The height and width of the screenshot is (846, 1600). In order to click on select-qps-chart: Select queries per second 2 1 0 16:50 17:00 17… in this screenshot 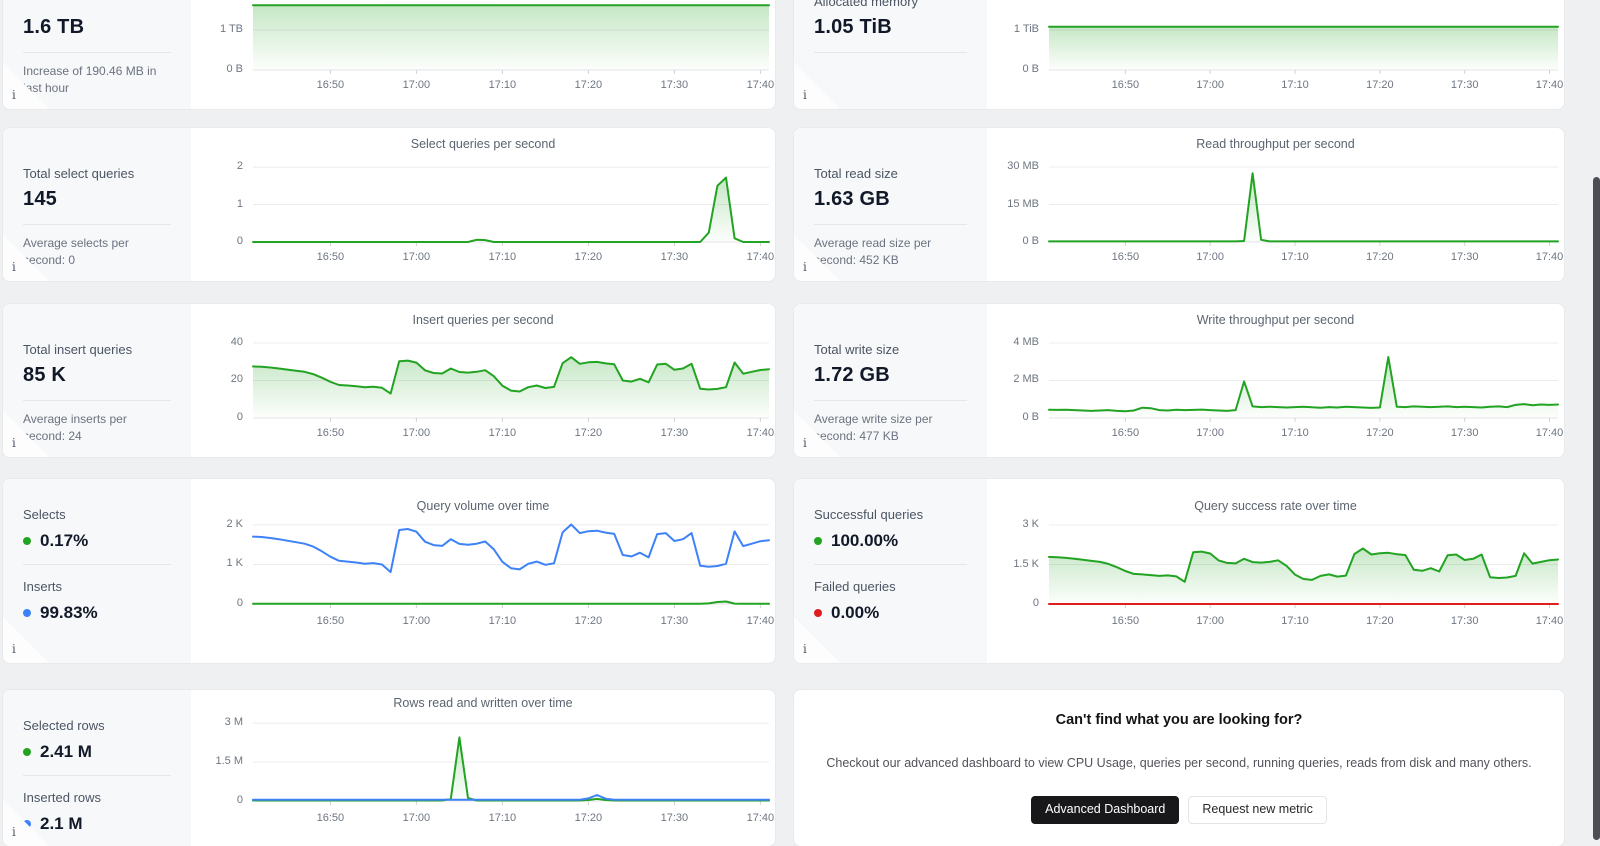, I will do `click(483, 204)`.